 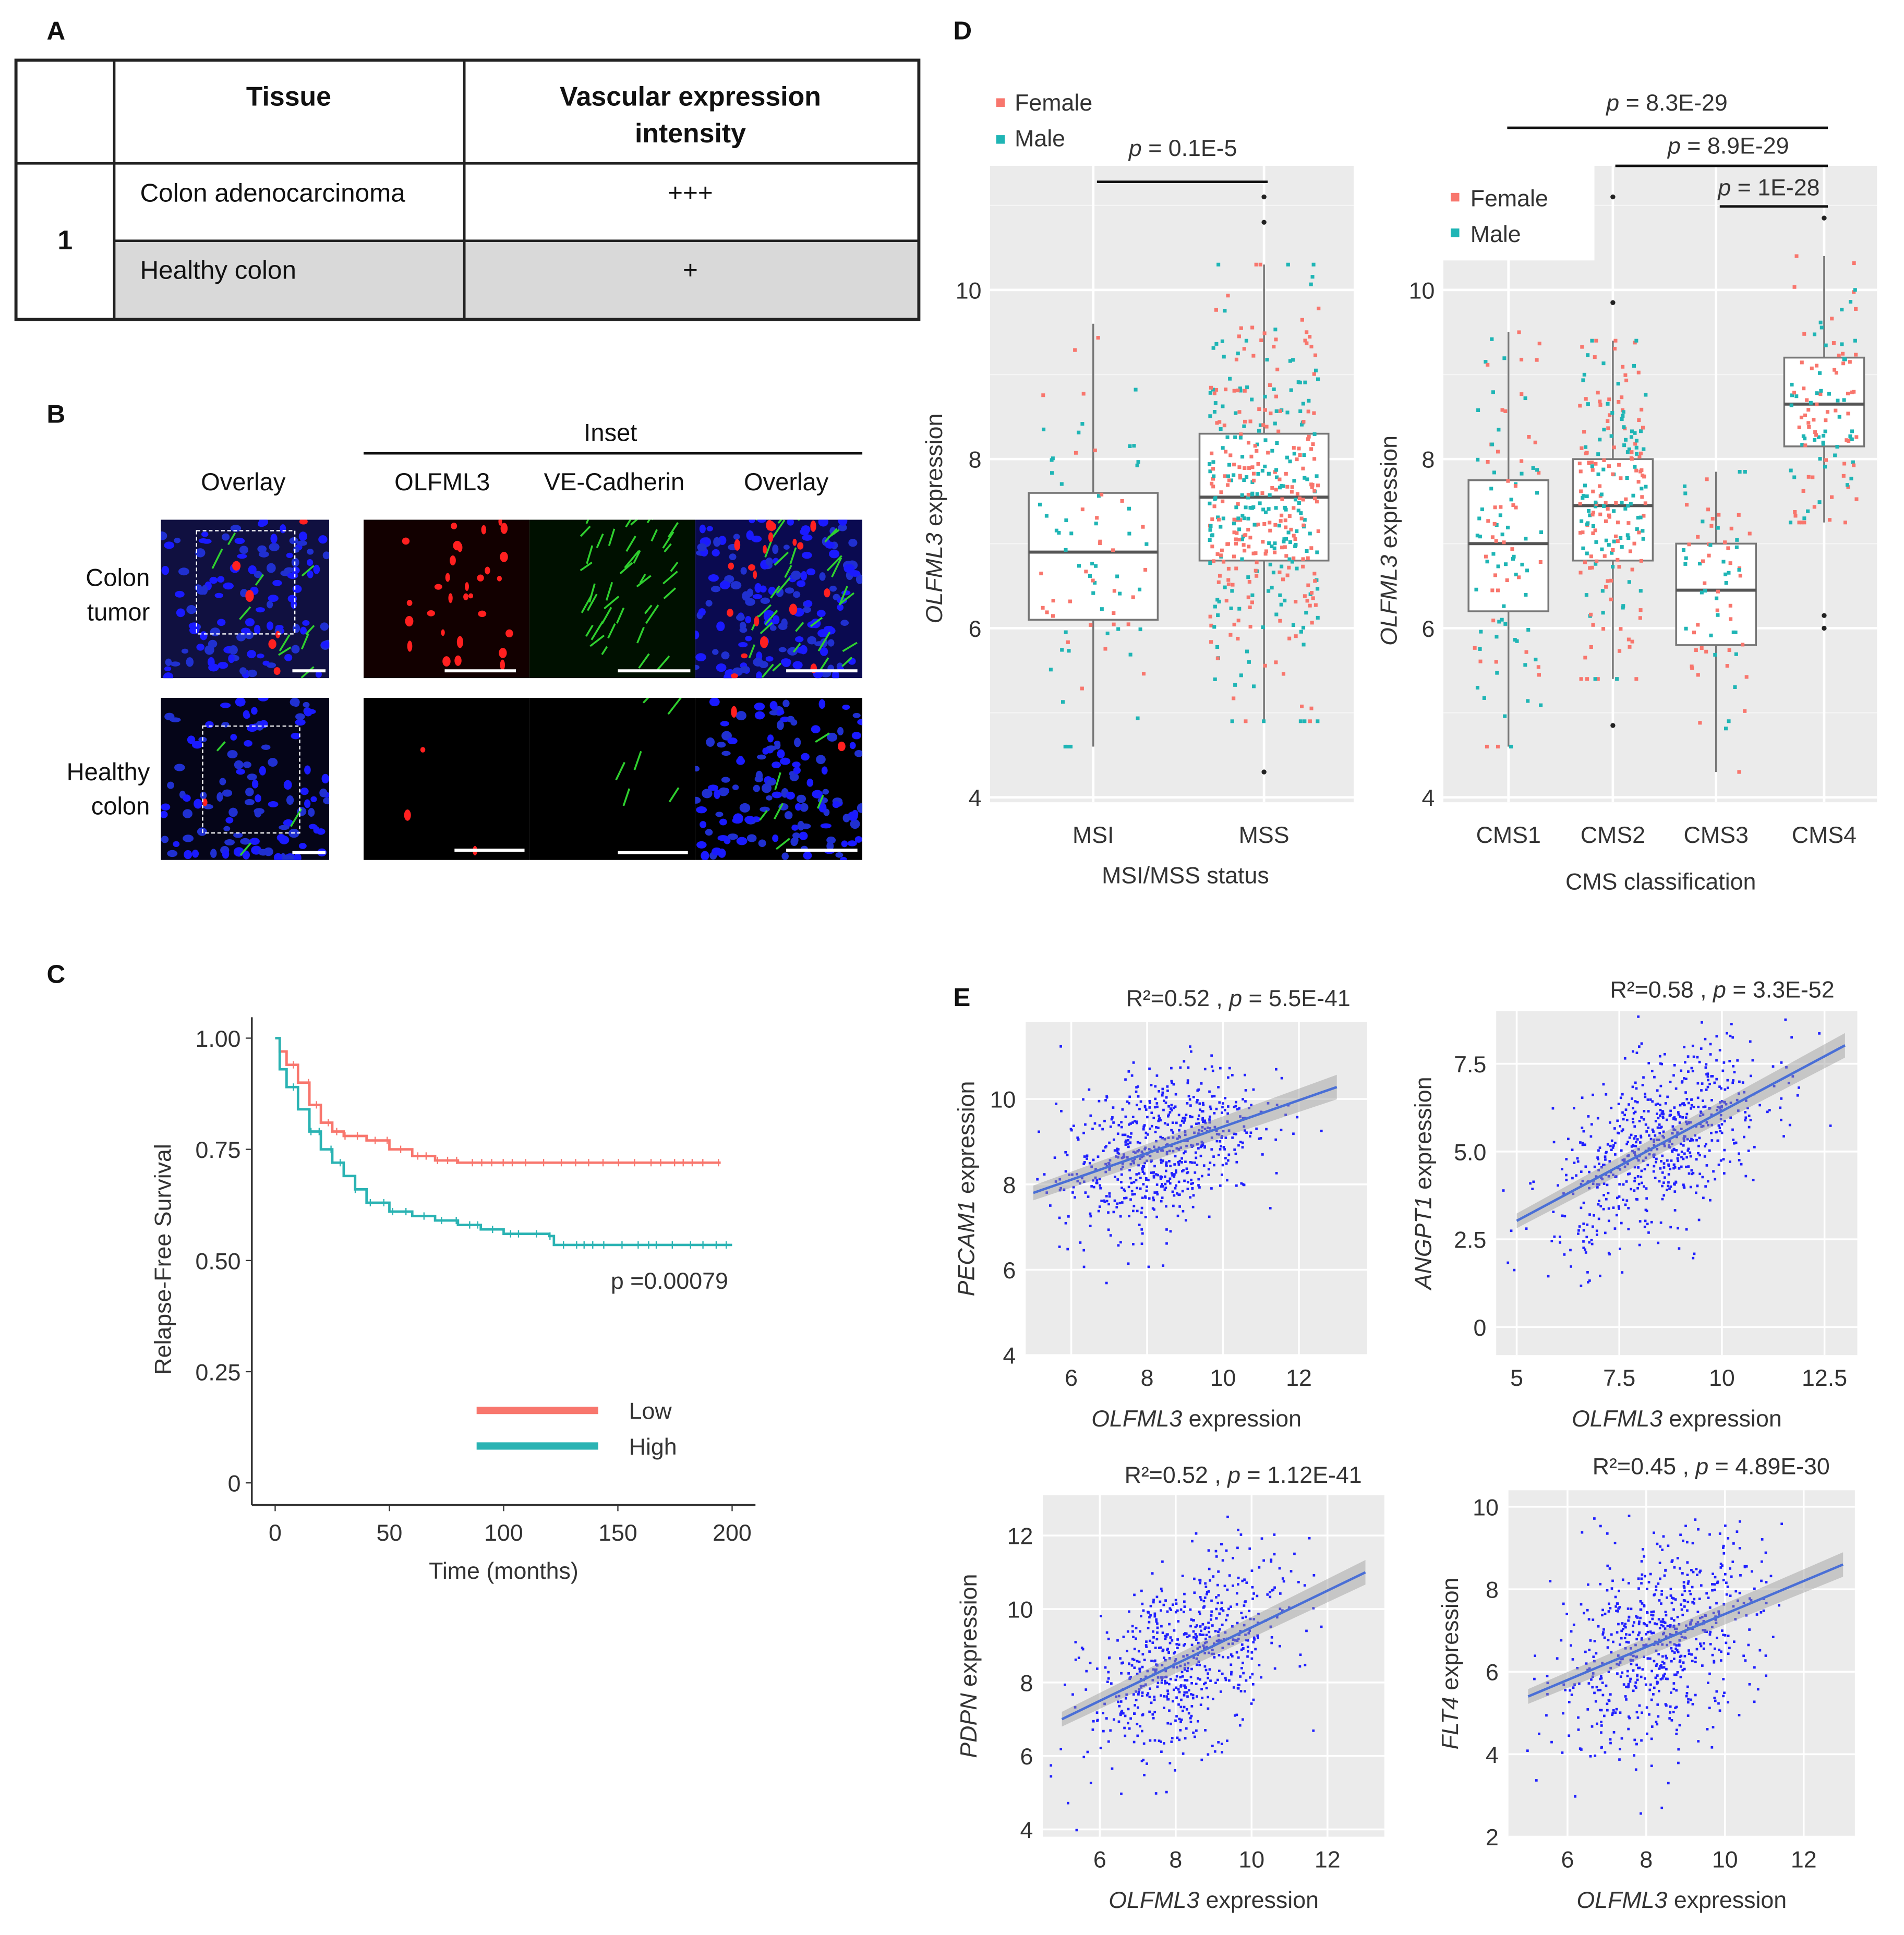 What do you see at coordinates (55, 414) in the screenshot?
I see `panel-label-b: B` at bounding box center [55, 414].